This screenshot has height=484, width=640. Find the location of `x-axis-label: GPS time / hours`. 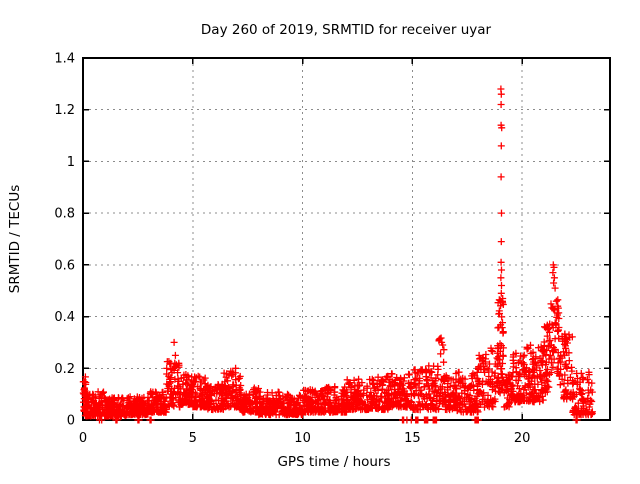

x-axis-label: GPS time / hours is located at coordinates (333, 462).